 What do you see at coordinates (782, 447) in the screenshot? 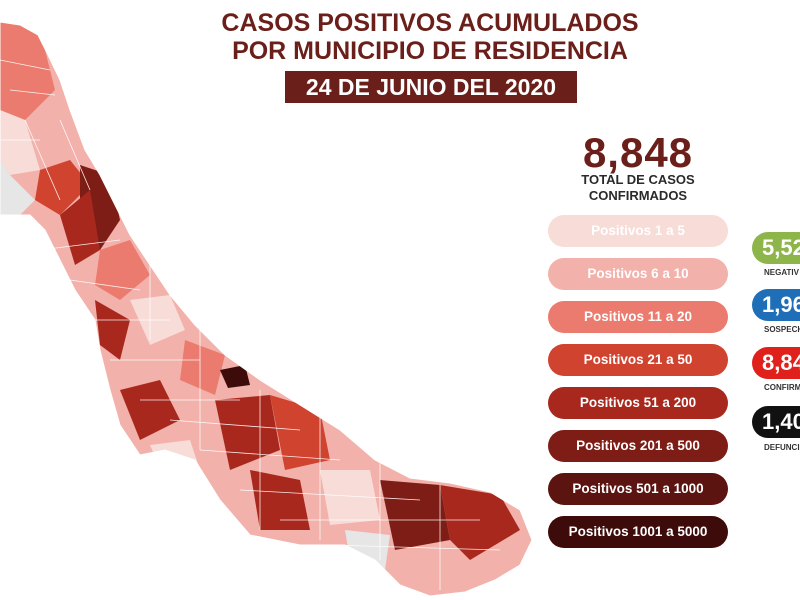
I see `stat-defunciones-label: DEFUNCI` at bounding box center [782, 447].